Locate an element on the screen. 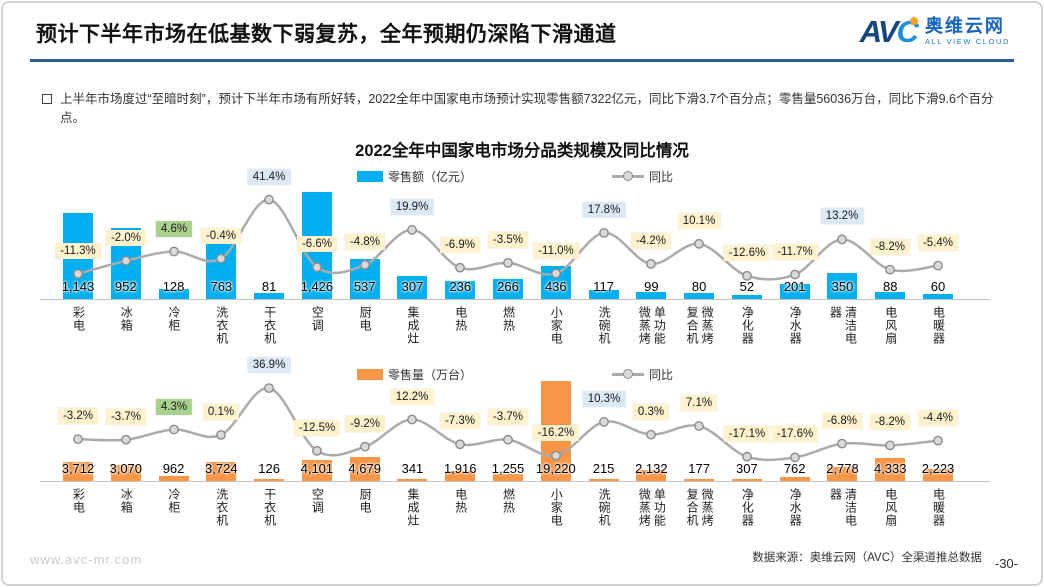 The height and width of the screenshot is (587, 1044). category-label: 洗碗机 is located at coordinates (604, 507).